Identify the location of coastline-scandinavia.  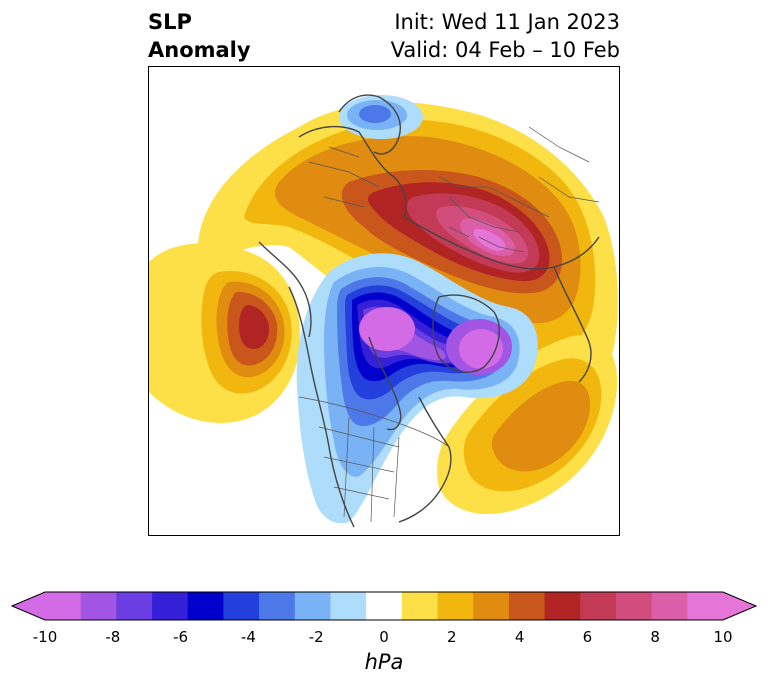
(369, 124).